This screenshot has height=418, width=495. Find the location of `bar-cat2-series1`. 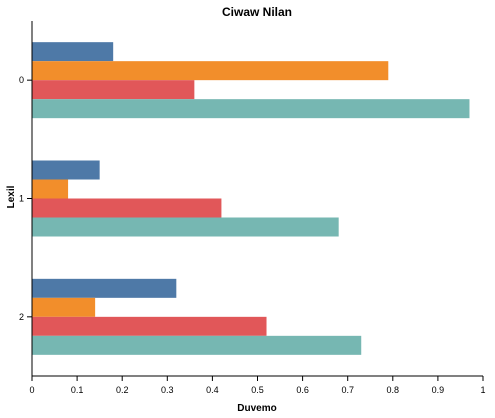

bar-cat2-series1 is located at coordinates (64, 307).